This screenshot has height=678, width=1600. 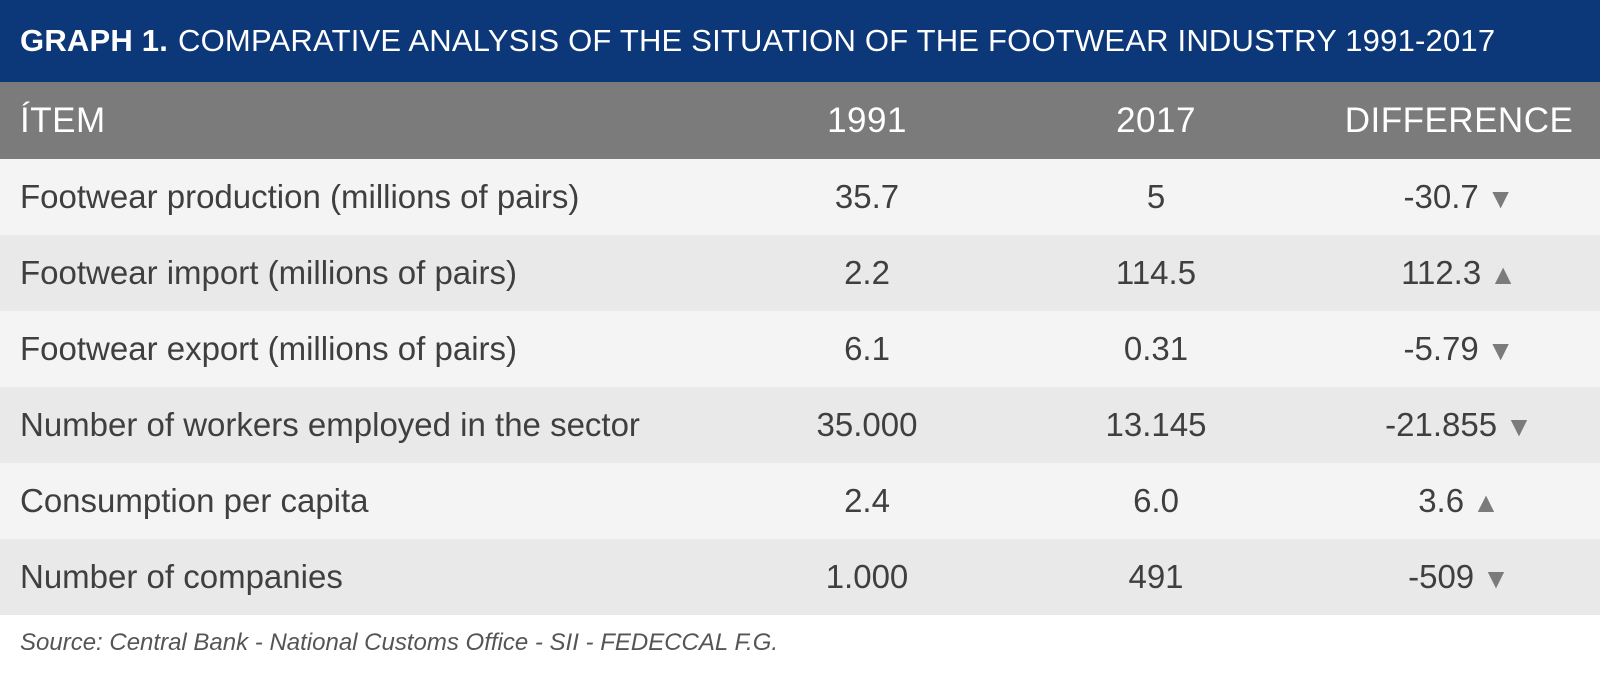 What do you see at coordinates (1156, 272) in the screenshot?
I see `value-2017-cell: 114.5` at bounding box center [1156, 272].